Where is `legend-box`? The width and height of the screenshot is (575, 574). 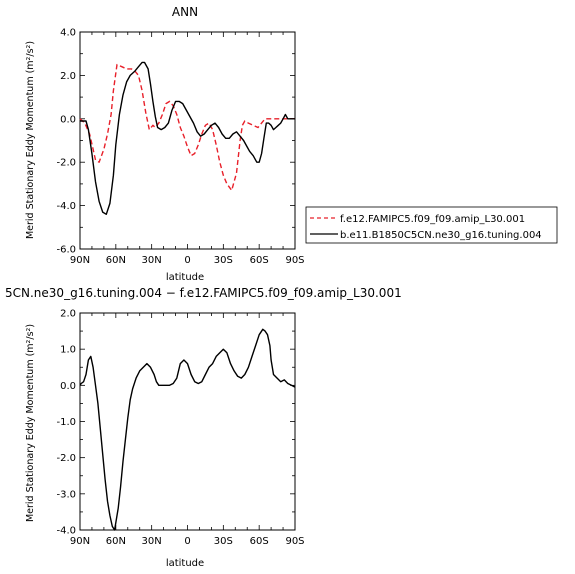 legend-box is located at coordinates (431, 225).